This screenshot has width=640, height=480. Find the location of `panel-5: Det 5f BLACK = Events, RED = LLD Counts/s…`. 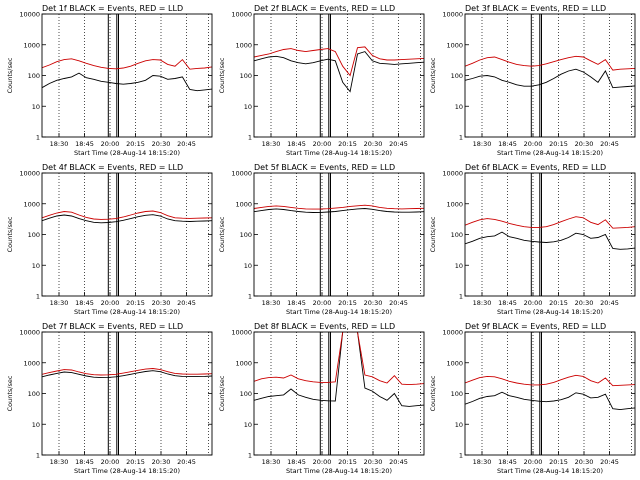

panel-5: Det 5f BLACK = Events, RED = LLD Counts/s… is located at coordinates (321, 239).